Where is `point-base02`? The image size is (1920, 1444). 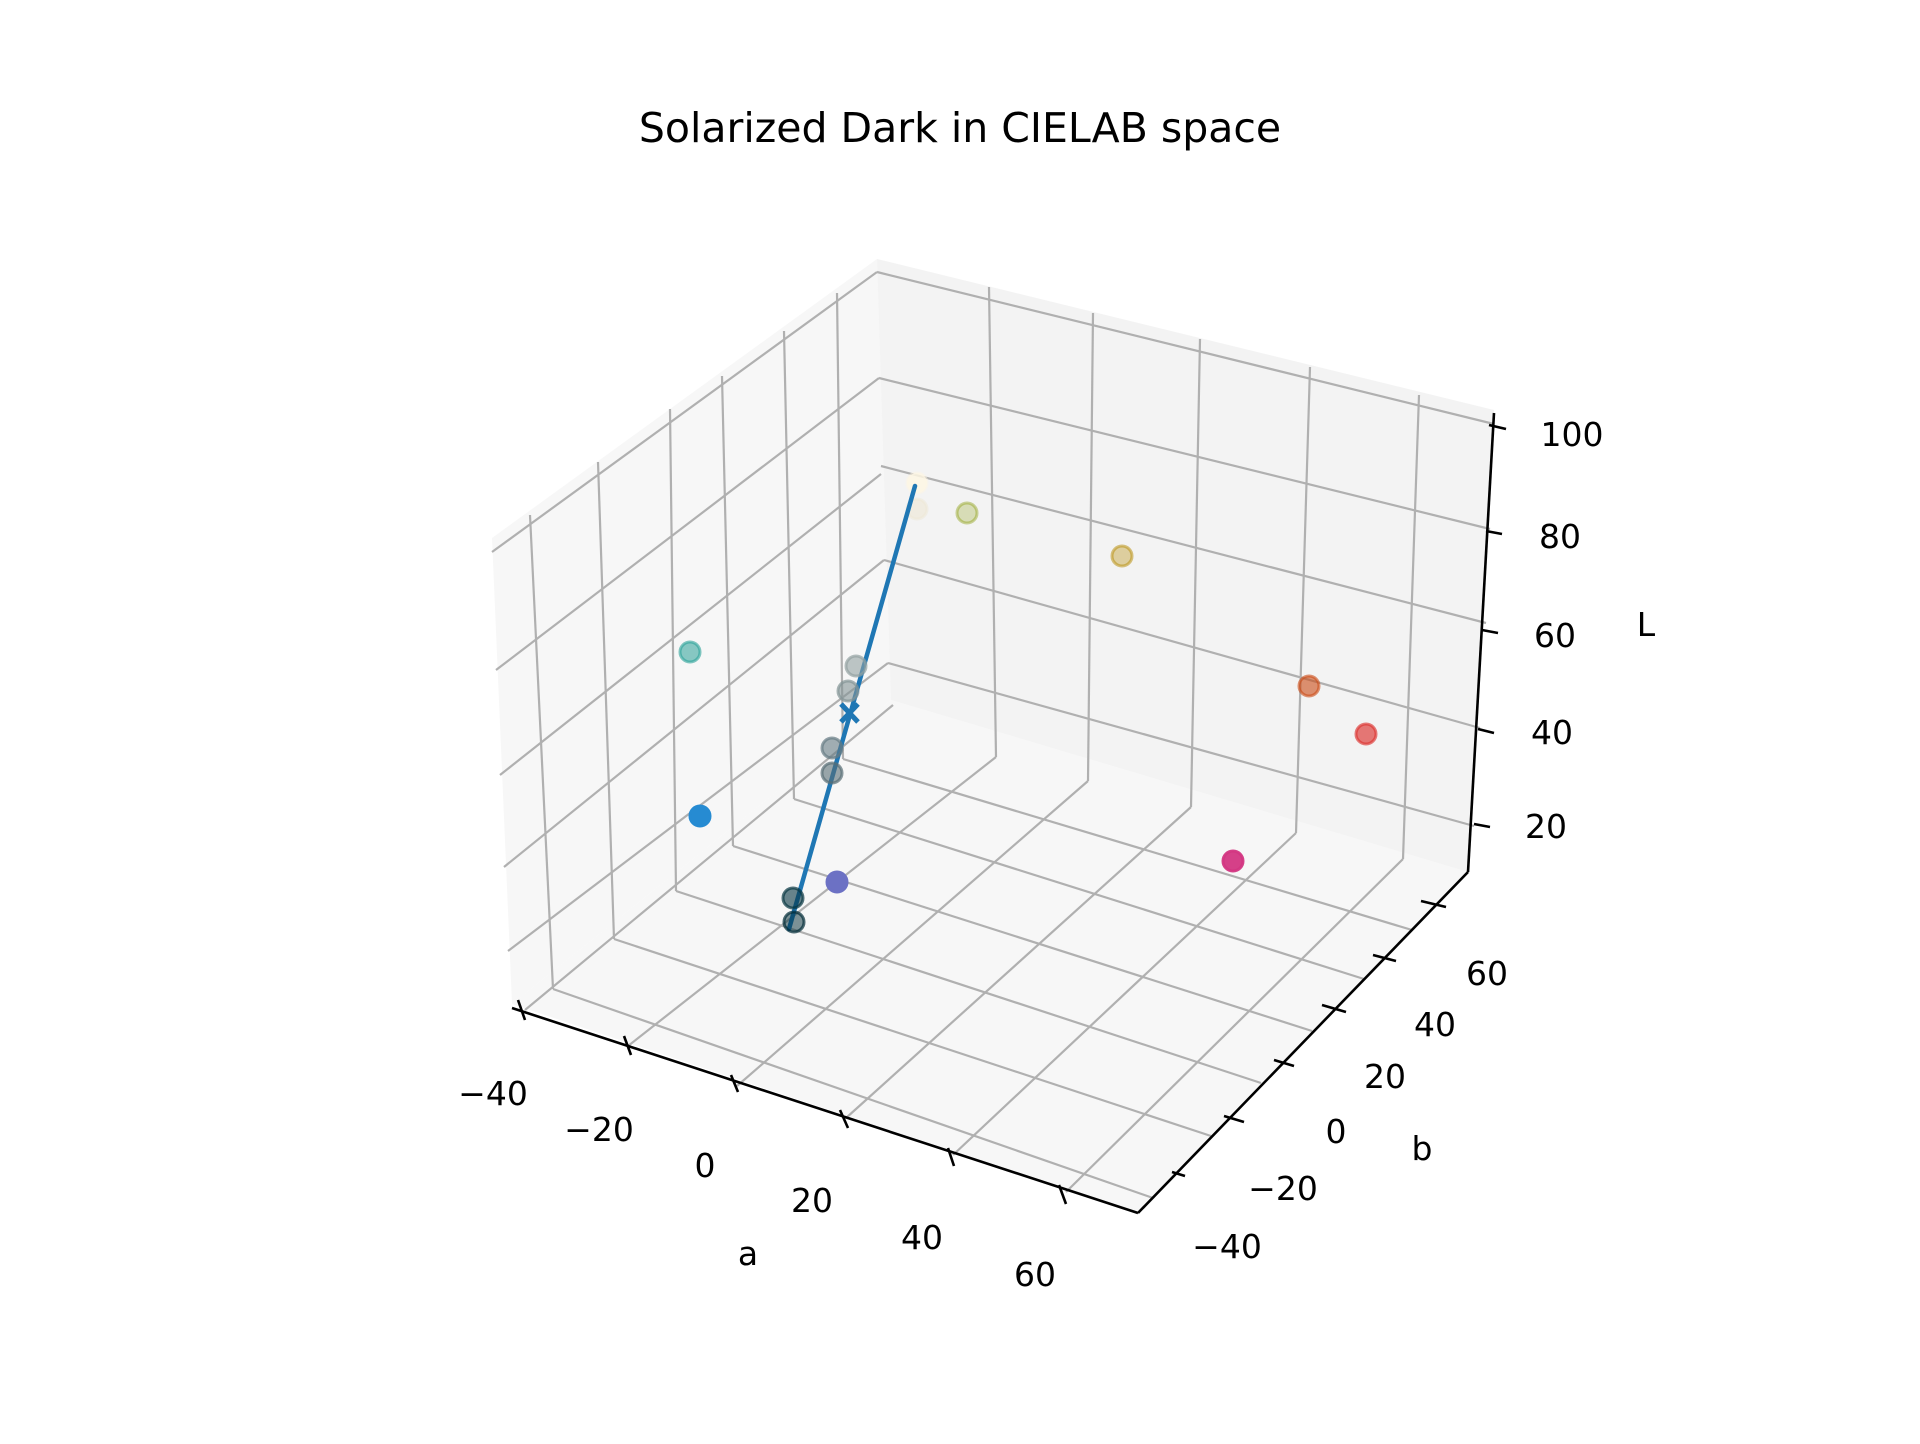
point-base02 is located at coordinates (793, 898).